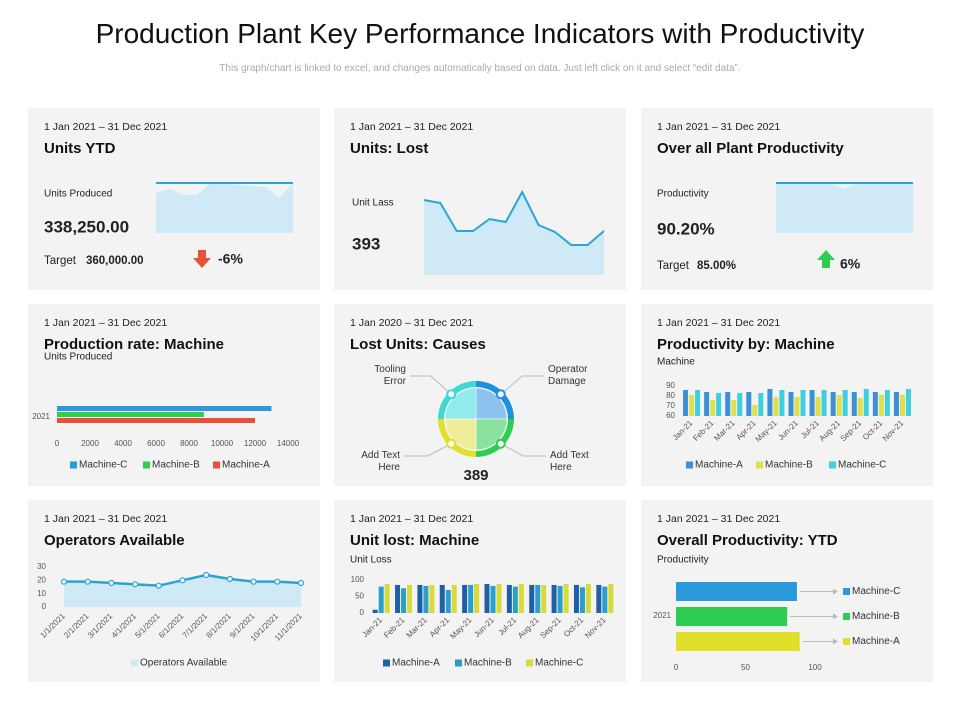  What do you see at coordinates (528, 627) in the screenshot?
I see `x-tick-label: Aug-21` at bounding box center [528, 627].